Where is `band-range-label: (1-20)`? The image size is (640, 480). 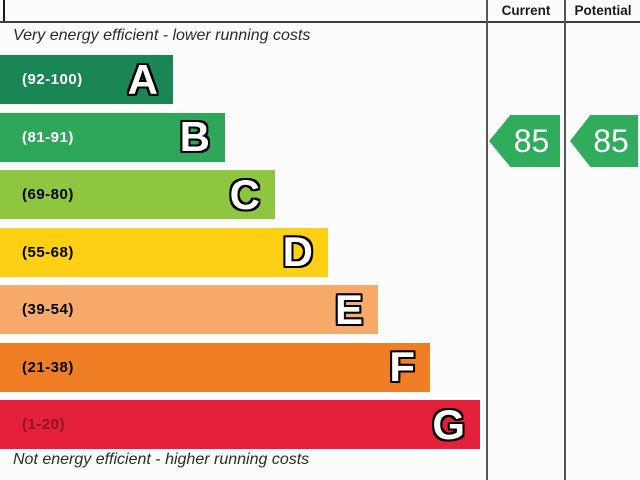 band-range-label: (1-20) is located at coordinates (44, 424).